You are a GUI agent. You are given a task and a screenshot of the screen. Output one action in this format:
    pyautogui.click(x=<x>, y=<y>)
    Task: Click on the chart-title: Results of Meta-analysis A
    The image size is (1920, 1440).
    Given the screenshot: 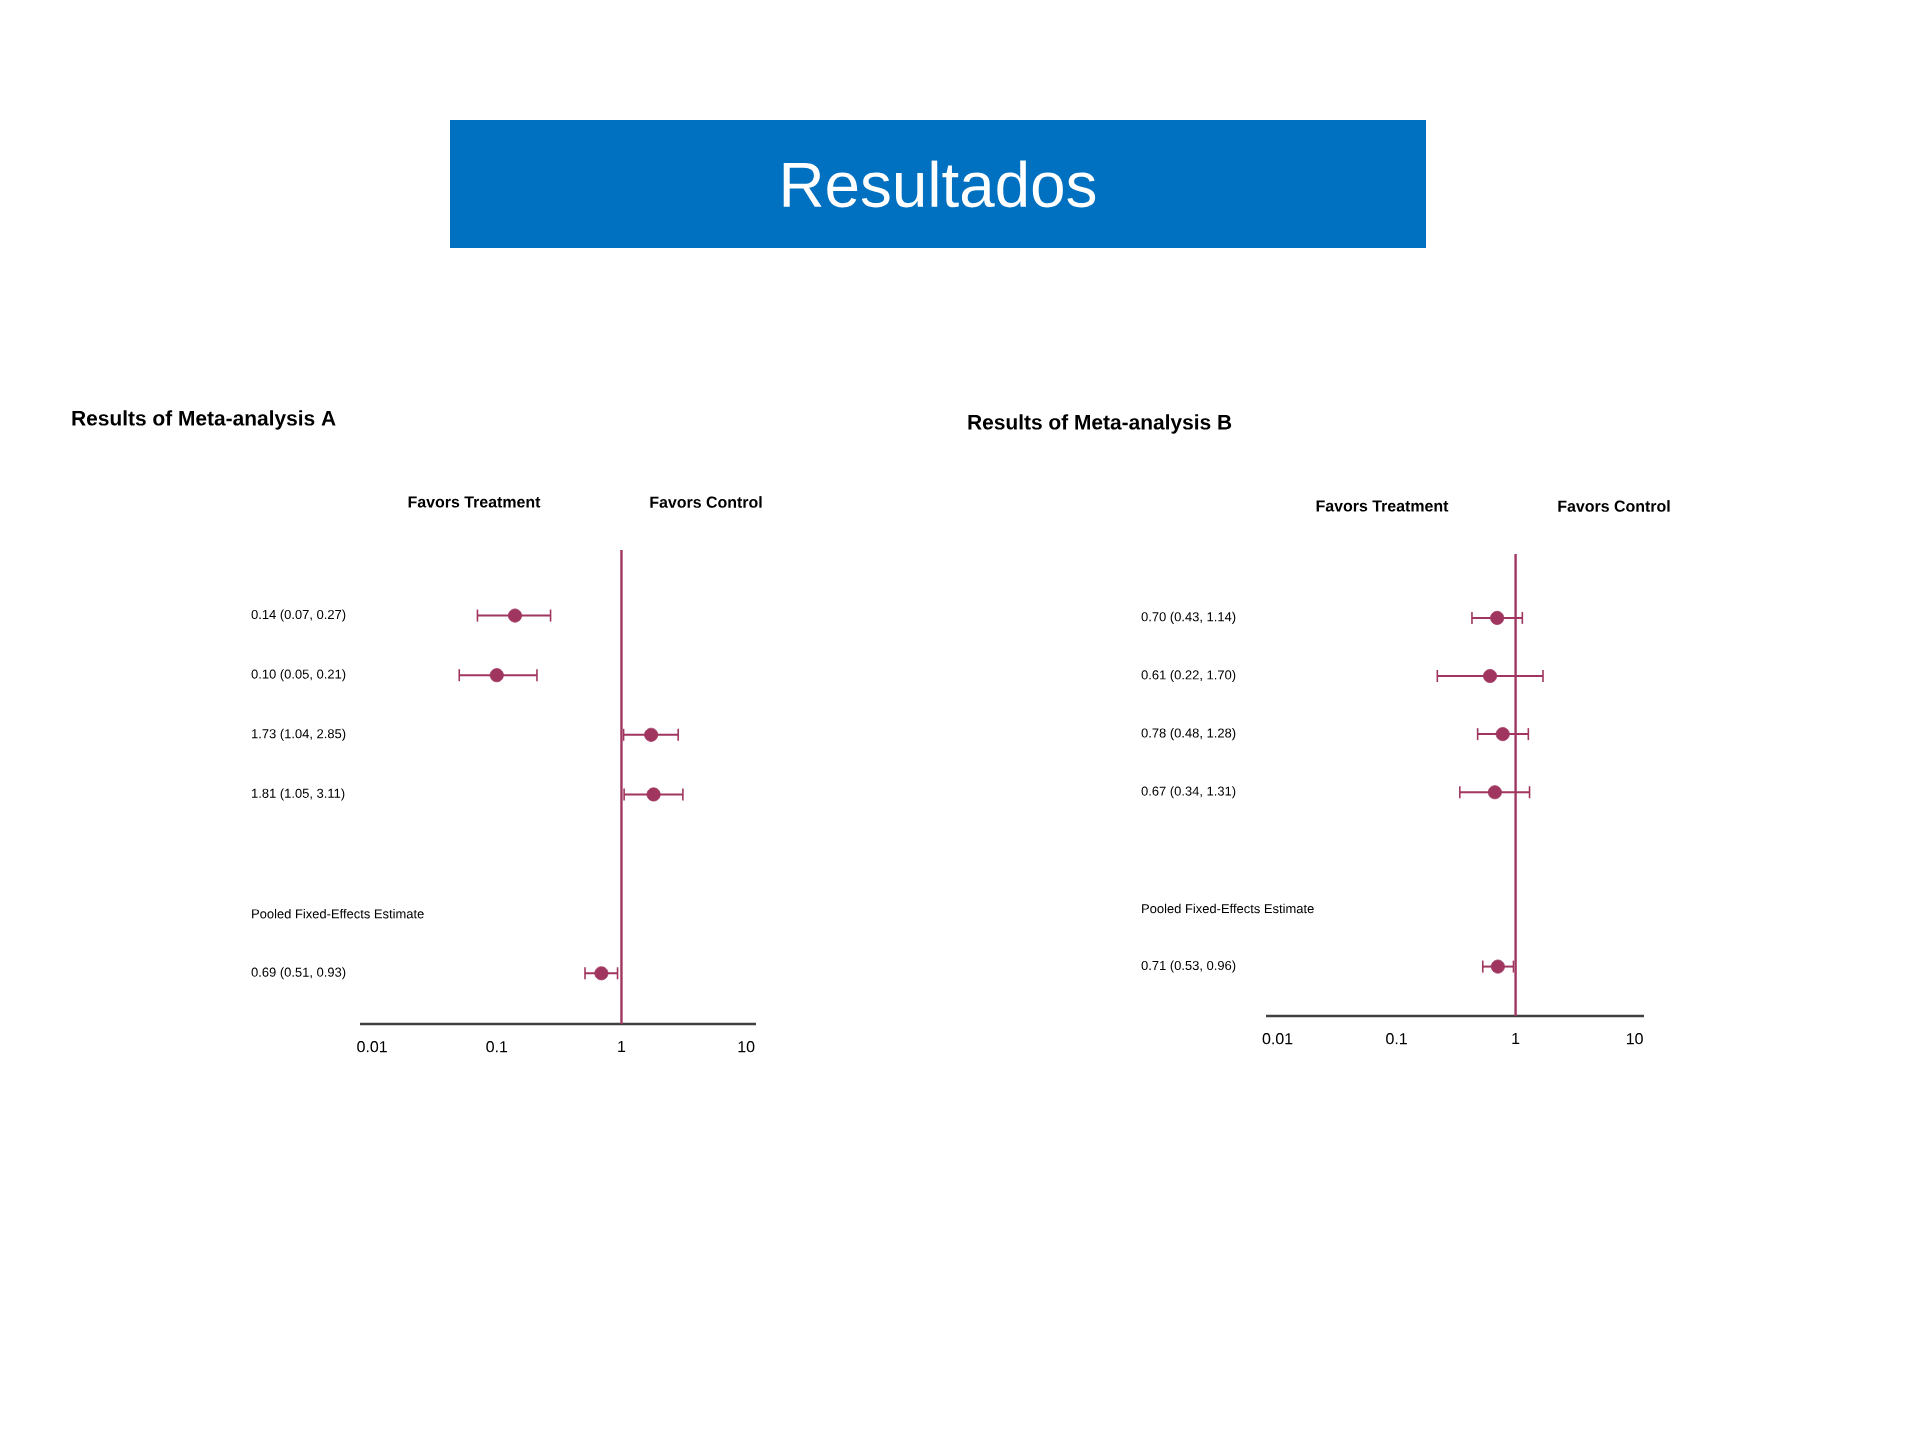 What is the action you would take?
    pyautogui.click(x=204, y=420)
    